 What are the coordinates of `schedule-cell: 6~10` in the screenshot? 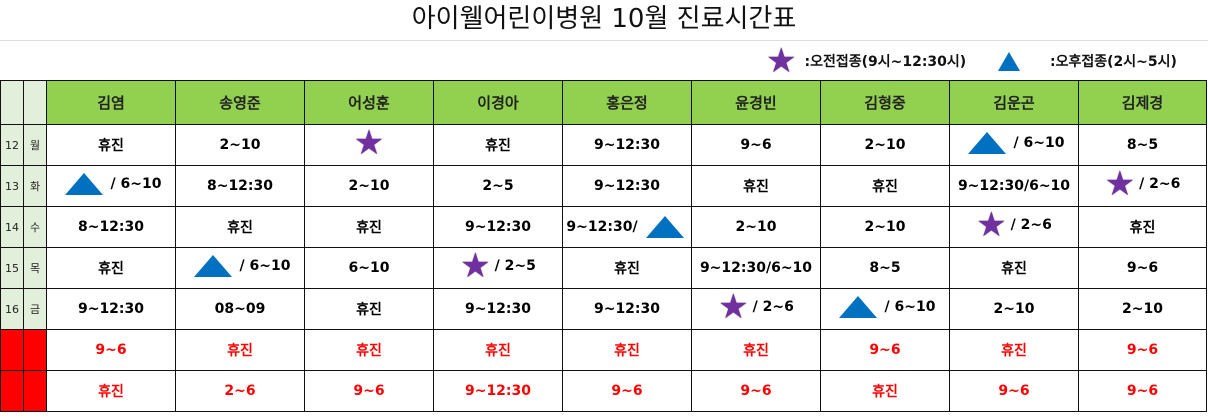 It's located at (369, 268).